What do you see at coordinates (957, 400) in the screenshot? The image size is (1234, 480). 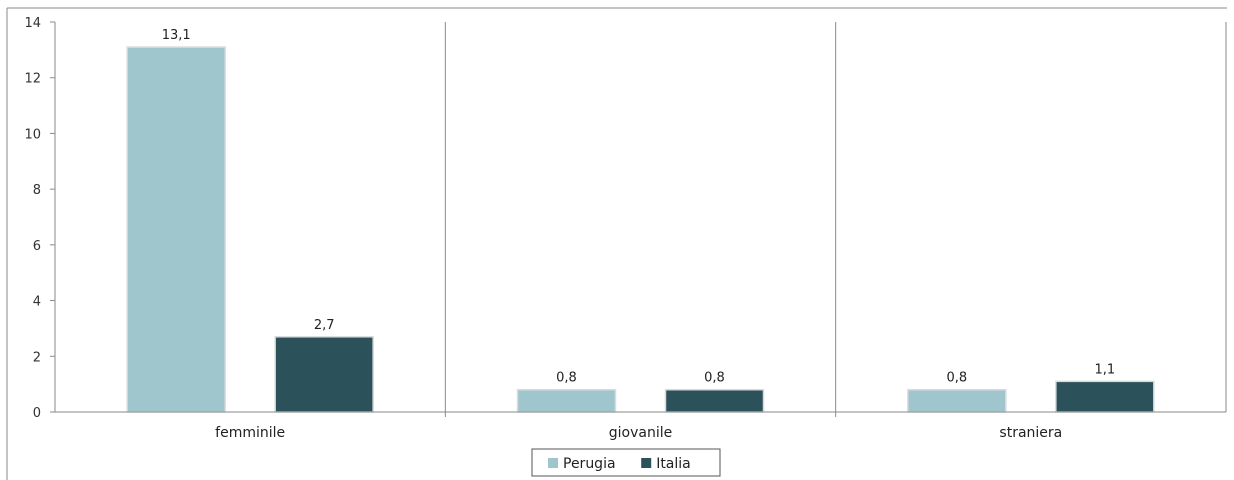 I see `bar-perugia-straniera` at bounding box center [957, 400].